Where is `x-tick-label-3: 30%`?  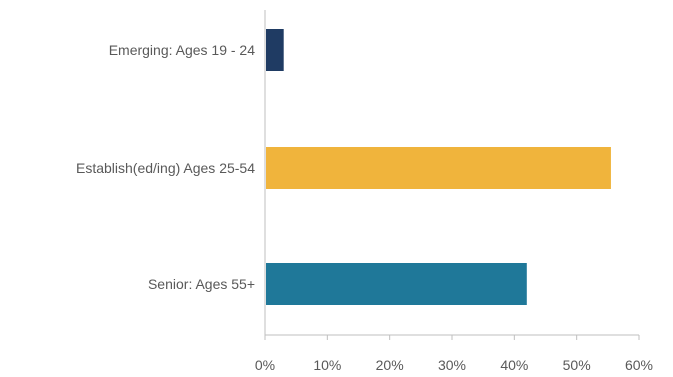 x-tick-label-3: 30% is located at coordinates (452, 365).